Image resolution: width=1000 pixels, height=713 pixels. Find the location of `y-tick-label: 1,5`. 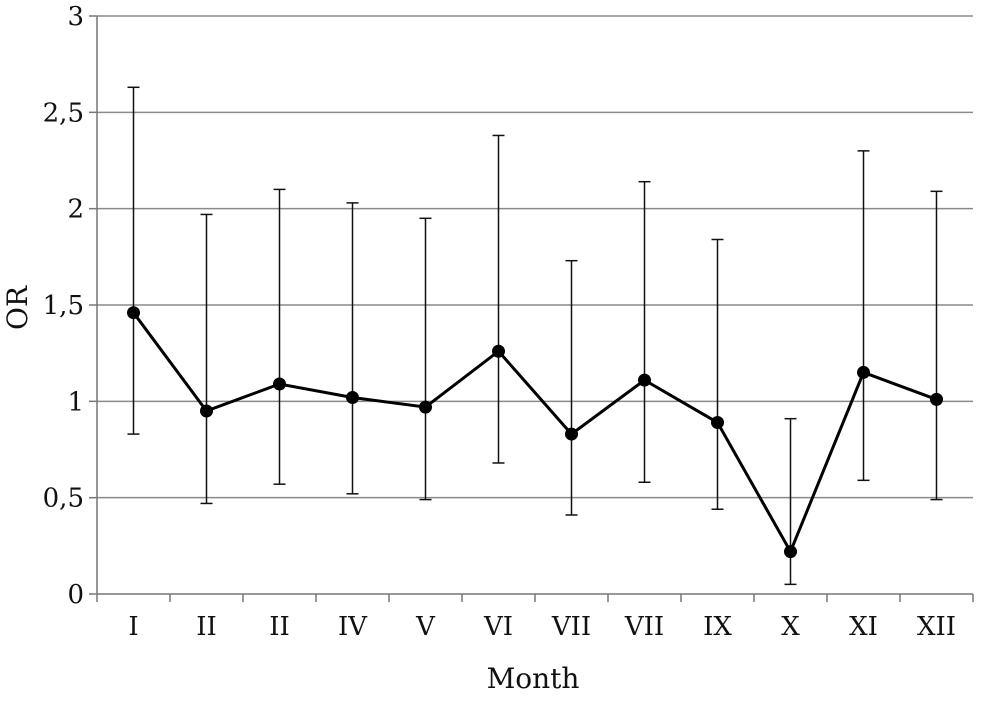

y-tick-label: 1,5 is located at coordinates (63, 306).